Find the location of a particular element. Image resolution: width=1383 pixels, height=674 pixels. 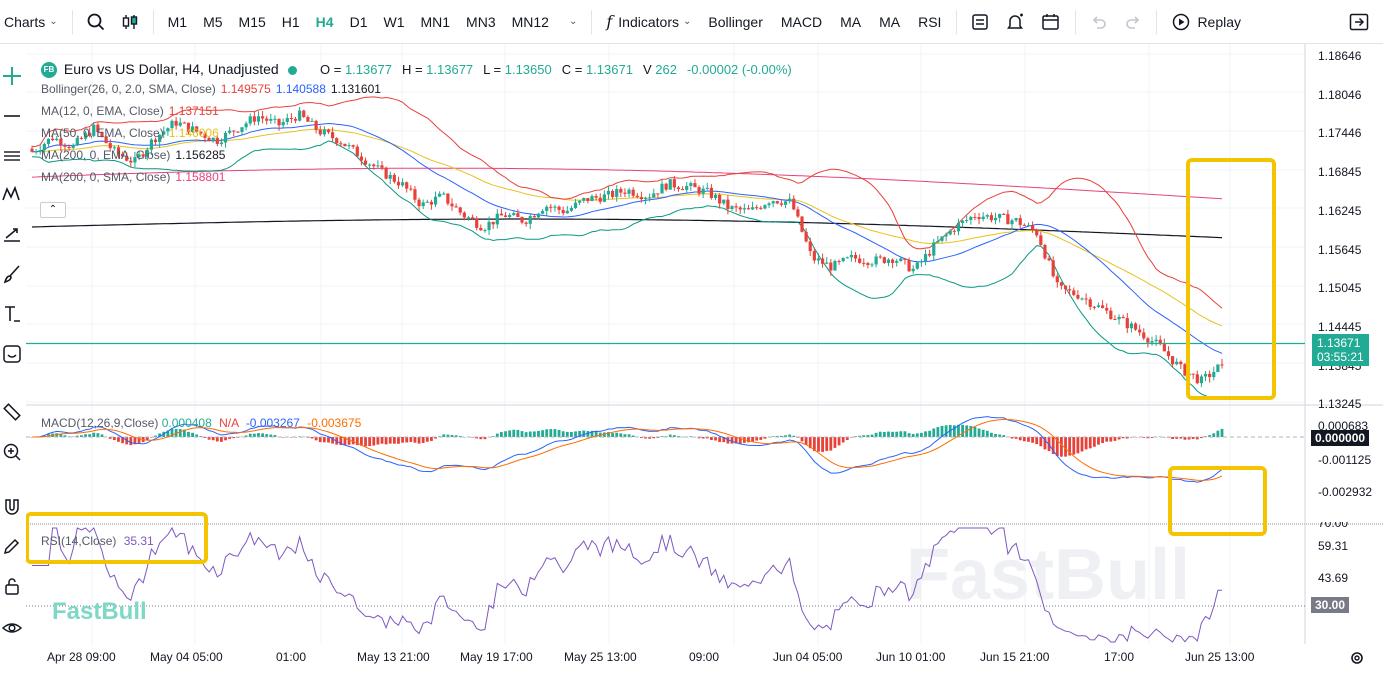

timeframe-h1: H1 is located at coordinates (290, 21).